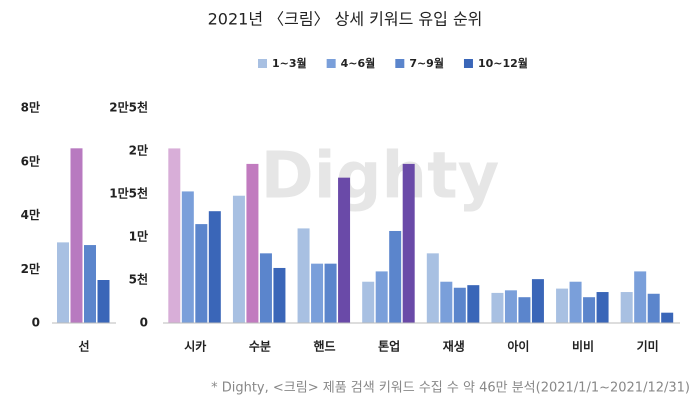 The image size is (700, 414). Describe the element at coordinates (503, 63) in the screenshot. I see `legend-label: 10~12월` at that location.